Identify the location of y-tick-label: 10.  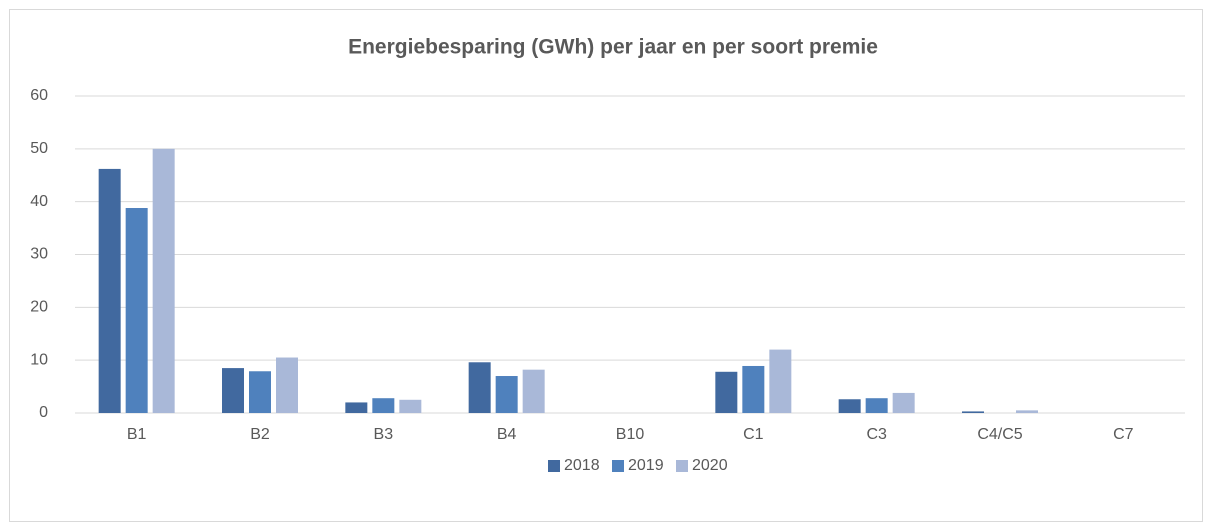
(39, 359).